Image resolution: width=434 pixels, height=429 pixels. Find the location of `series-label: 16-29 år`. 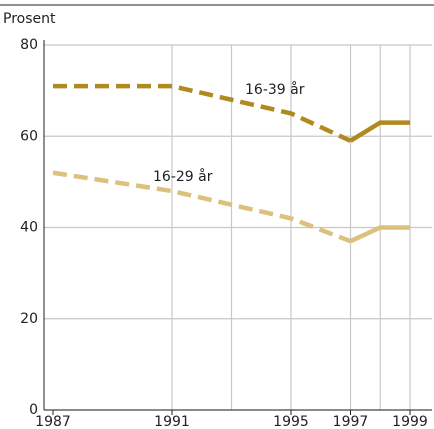

series-label: 16-29 år is located at coordinates (183, 176).